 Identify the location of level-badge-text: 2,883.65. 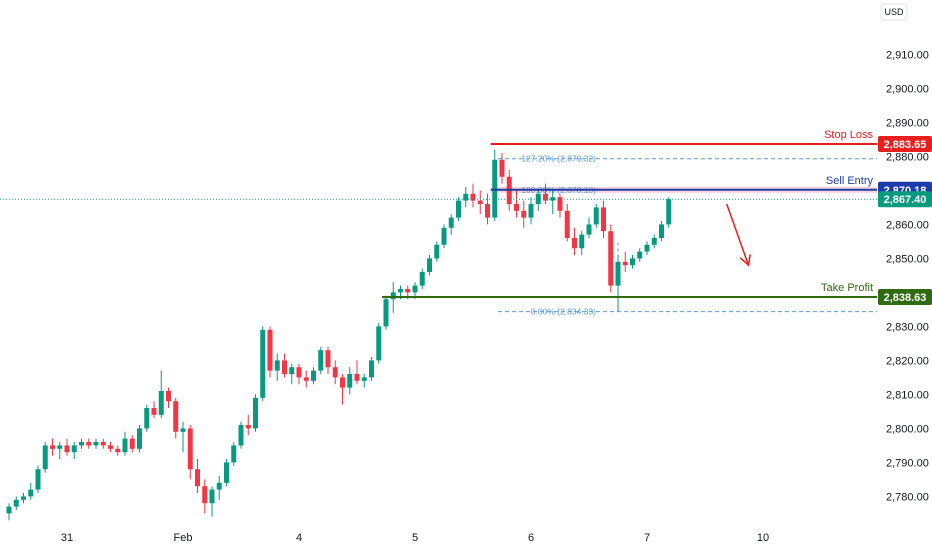
(905, 145).